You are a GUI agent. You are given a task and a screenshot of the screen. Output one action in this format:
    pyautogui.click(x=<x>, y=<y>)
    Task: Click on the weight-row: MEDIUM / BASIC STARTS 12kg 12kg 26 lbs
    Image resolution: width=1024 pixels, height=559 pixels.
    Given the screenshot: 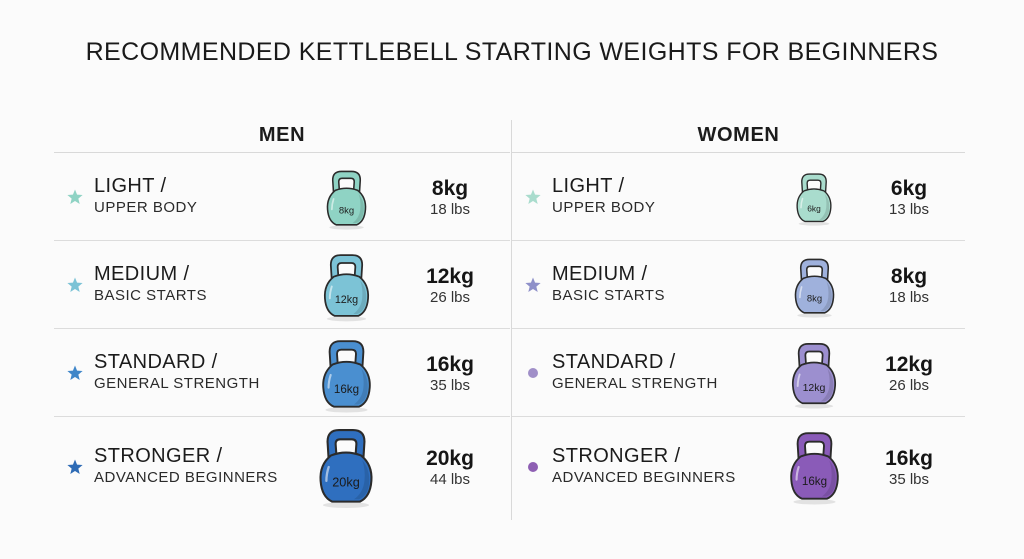 What is the action you would take?
    pyautogui.click(x=282, y=285)
    